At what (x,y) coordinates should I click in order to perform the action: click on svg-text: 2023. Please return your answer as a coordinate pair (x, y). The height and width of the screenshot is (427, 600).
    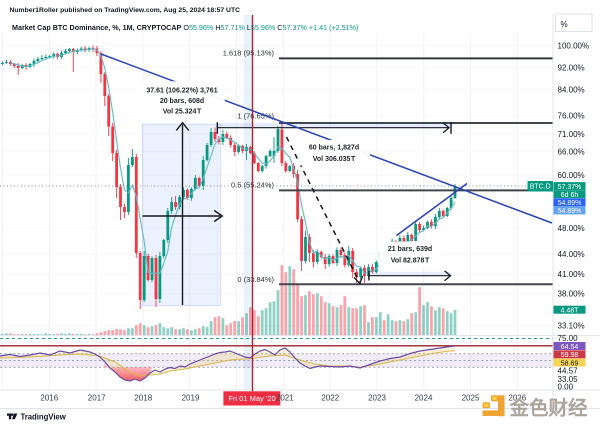
    Looking at the image, I should click on (377, 398).